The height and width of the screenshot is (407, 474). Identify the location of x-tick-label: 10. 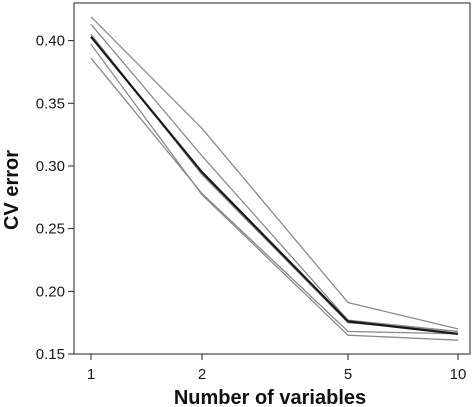
(458, 374).